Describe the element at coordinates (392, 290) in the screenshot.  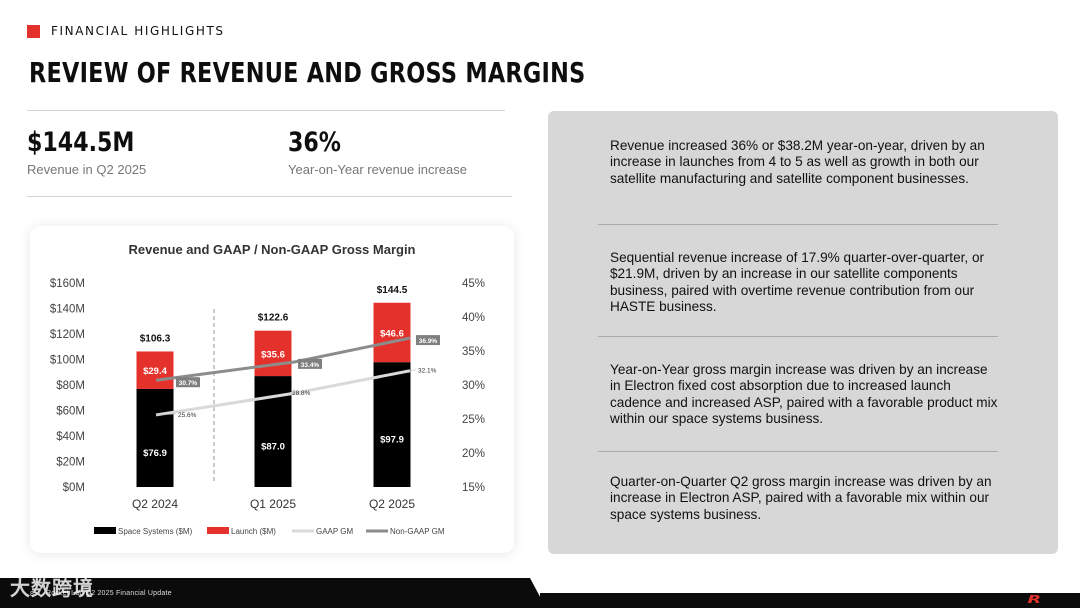
I see `bar-total-label: $144.5` at that location.